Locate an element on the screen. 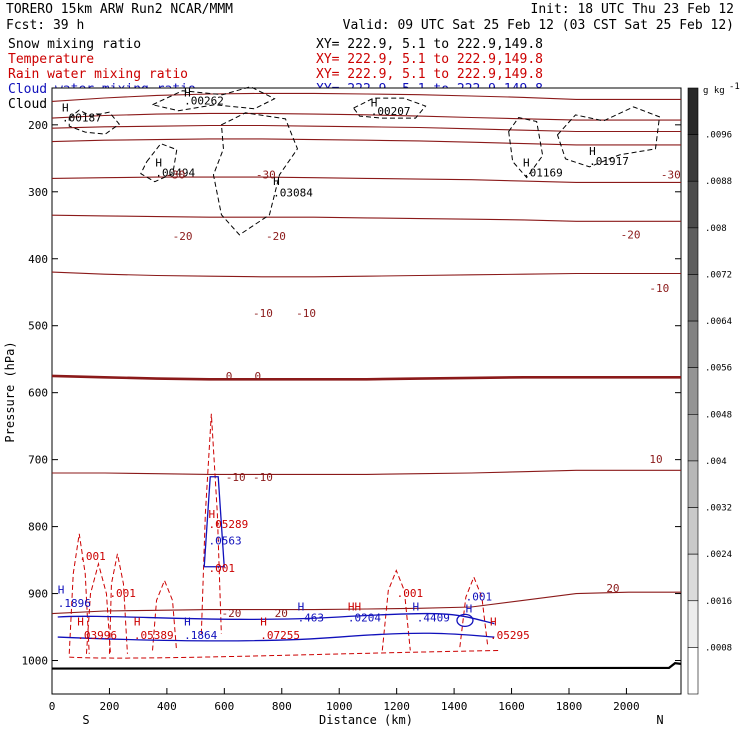  colorbar-tick-label: .0056 is located at coordinates (718, 369).